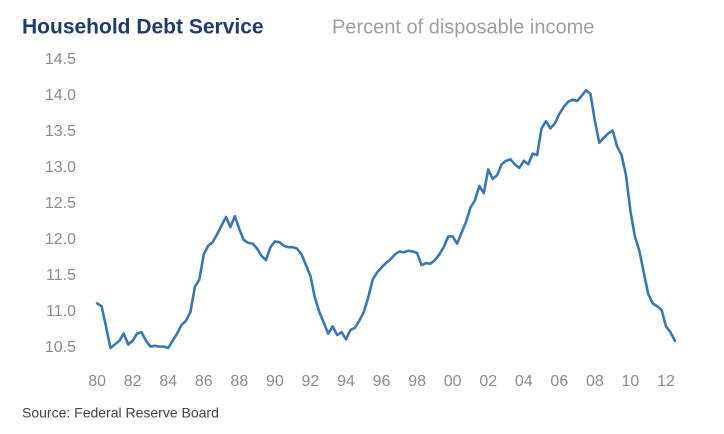 The height and width of the screenshot is (434, 724). Describe the element at coordinates (524, 381) in the screenshot. I see `x-tick-label: 04` at that location.